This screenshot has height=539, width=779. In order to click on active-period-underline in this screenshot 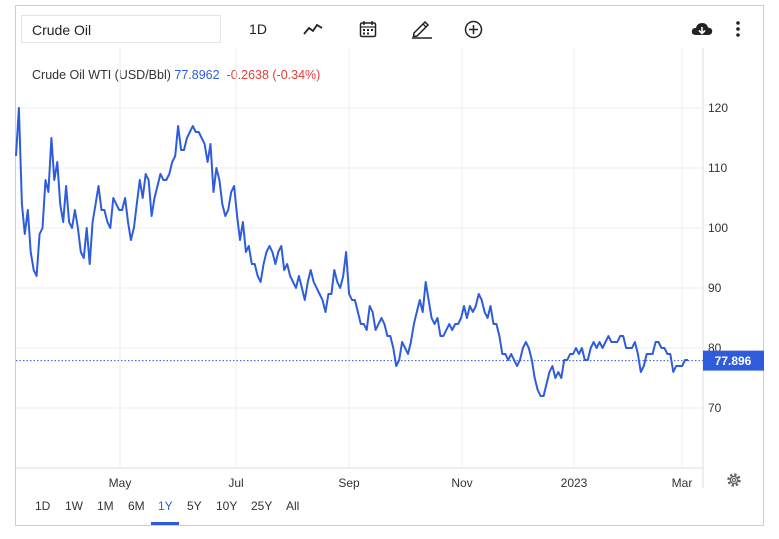, I will do `click(165, 523)`.